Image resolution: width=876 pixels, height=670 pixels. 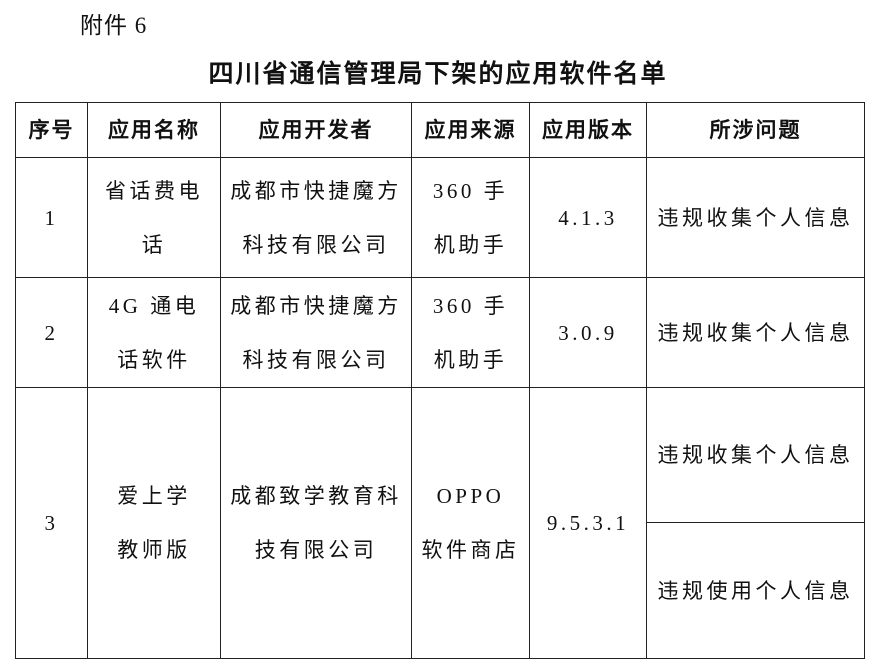 I want to click on cell-name: 4G 通电话软件, so click(x=154, y=332).